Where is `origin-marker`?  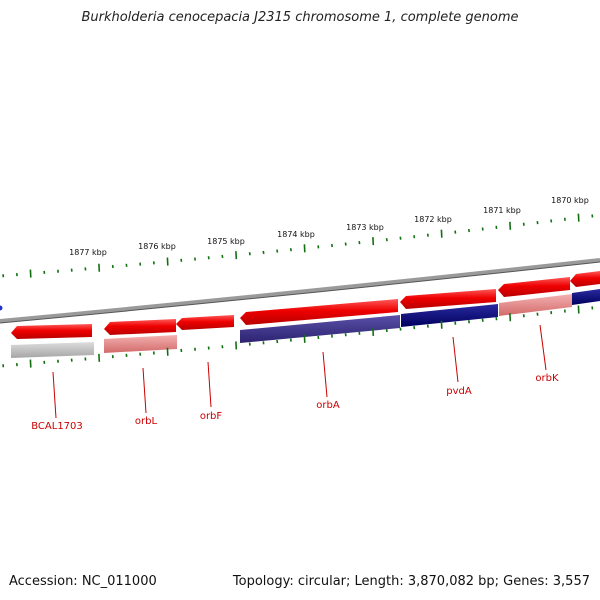
origin-marker is located at coordinates (1, 308).